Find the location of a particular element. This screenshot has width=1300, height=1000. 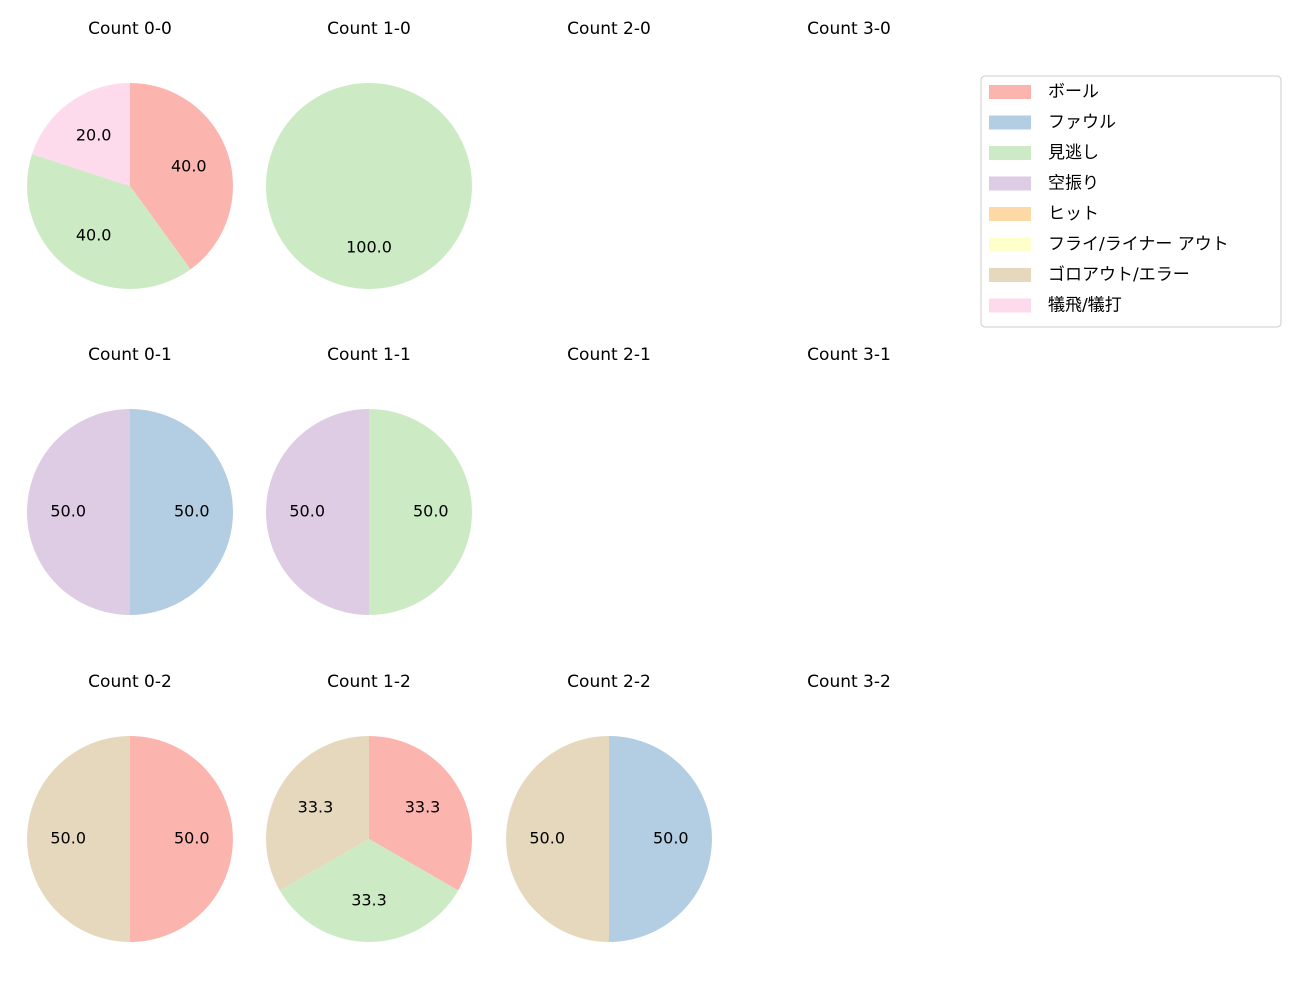

legend-label: ゴロアウト/エラー is located at coordinates (1119, 274).